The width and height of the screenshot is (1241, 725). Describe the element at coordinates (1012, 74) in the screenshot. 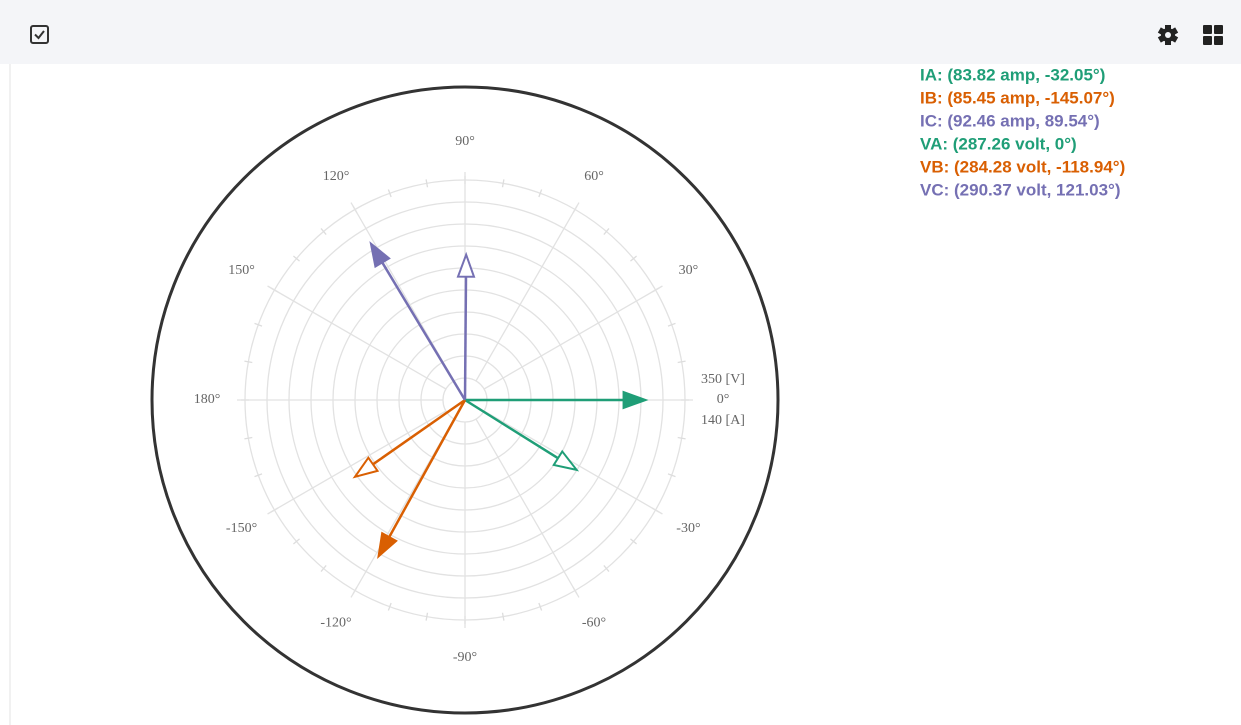

I see `legend-entry: IA: (83.82 amp, -32.05°)` at that location.